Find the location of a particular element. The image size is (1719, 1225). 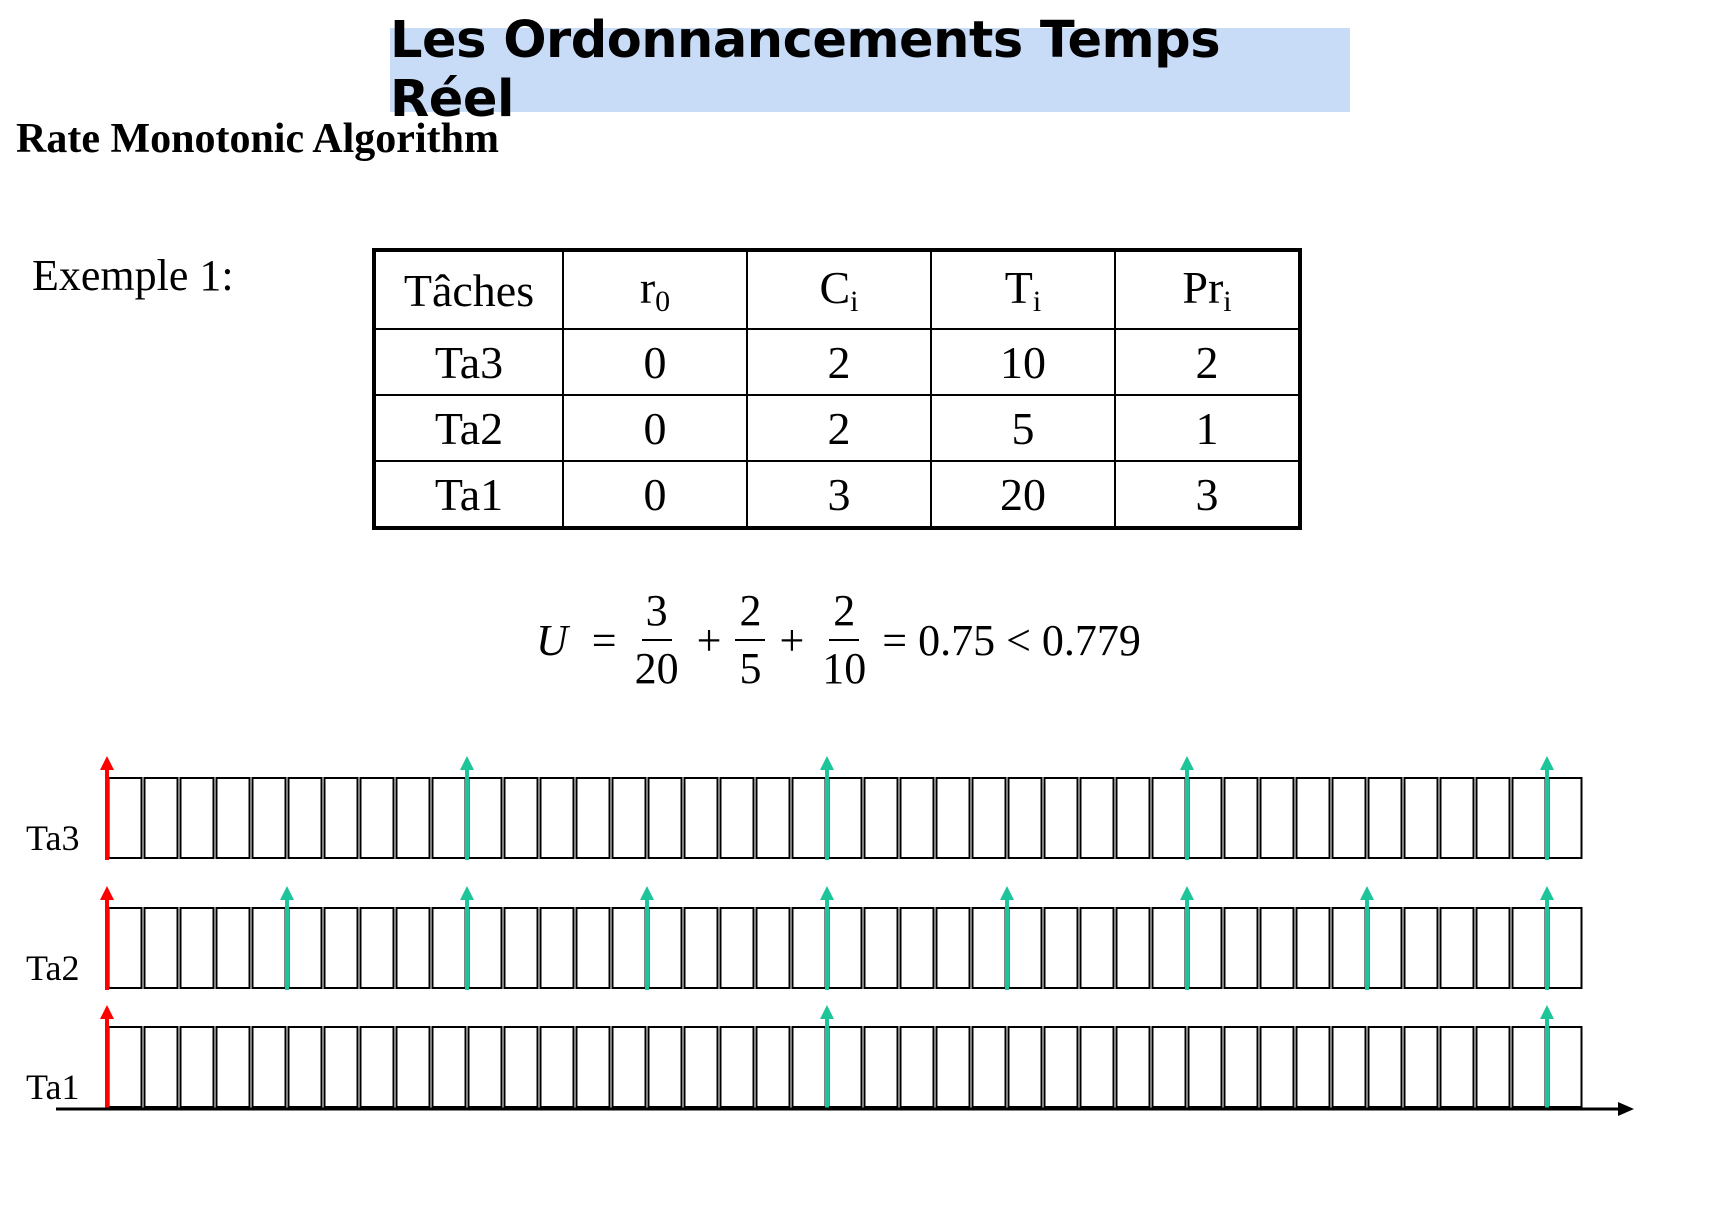

header-r0: r0 is located at coordinates (655, 289).